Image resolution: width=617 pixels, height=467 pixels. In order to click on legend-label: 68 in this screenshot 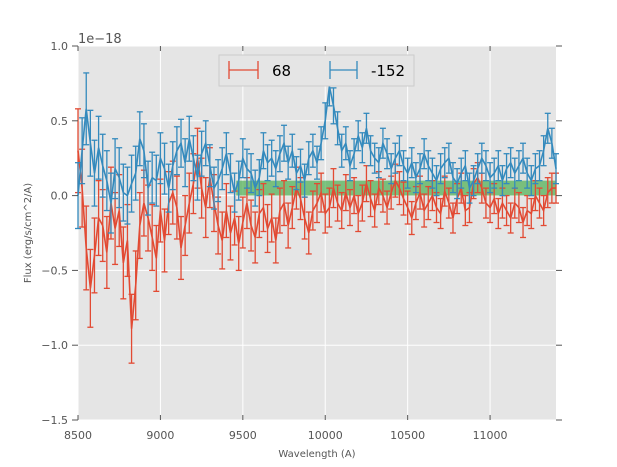, I will do `click(281, 71)`.